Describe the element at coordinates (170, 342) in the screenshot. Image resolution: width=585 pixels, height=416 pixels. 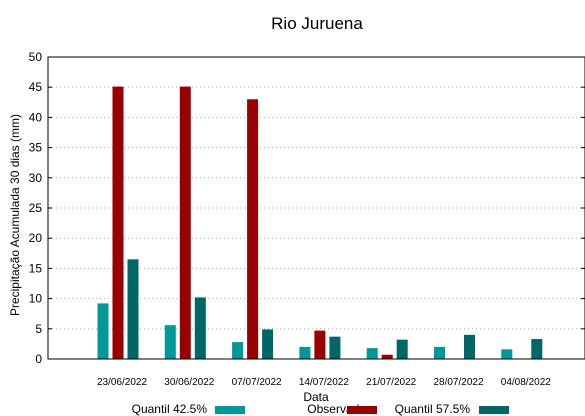
I see `bar-quantil-42-5--1` at that location.